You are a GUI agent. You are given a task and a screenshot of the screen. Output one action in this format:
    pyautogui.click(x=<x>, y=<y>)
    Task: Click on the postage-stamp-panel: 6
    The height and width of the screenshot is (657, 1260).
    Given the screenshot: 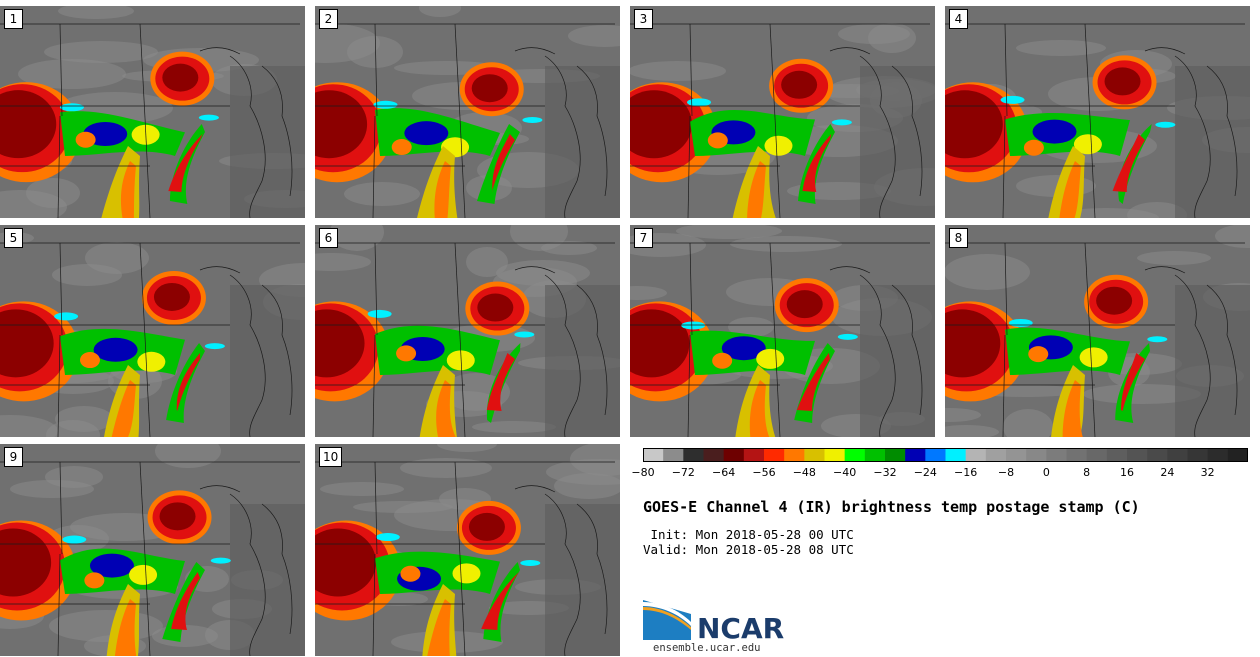 What is the action you would take?
    pyautogui.click(x=467, y=331)
    